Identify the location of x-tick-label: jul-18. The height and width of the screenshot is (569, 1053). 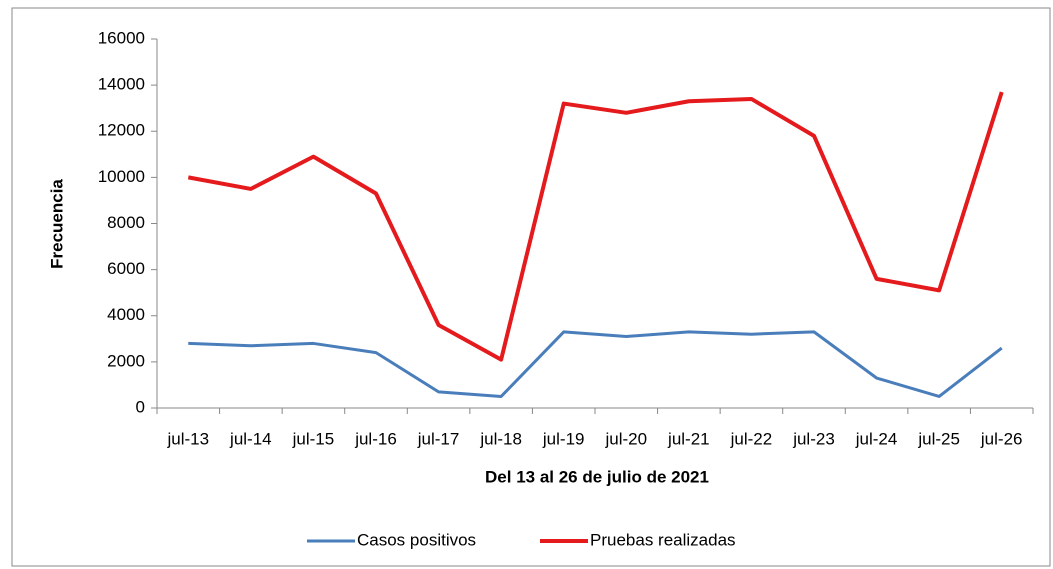
(500, 438).